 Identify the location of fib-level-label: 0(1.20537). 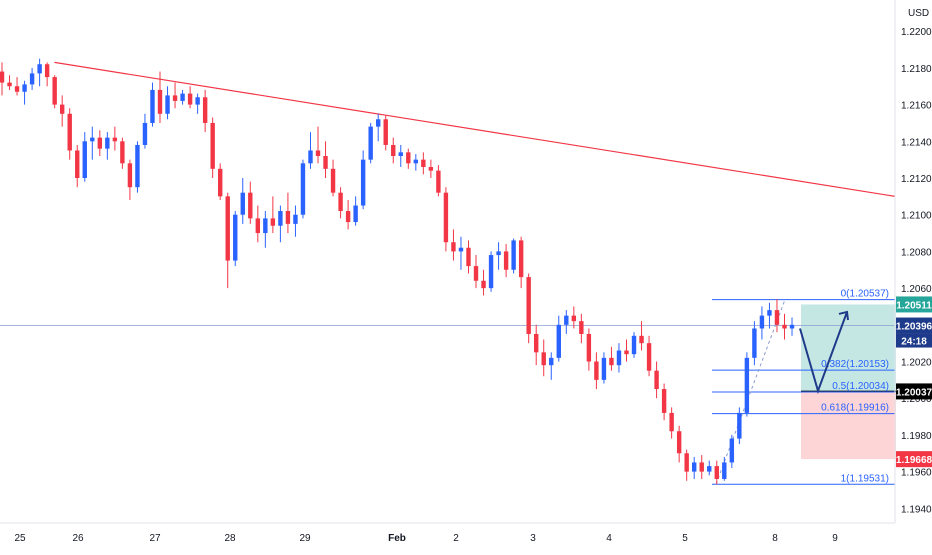
(865, 294).